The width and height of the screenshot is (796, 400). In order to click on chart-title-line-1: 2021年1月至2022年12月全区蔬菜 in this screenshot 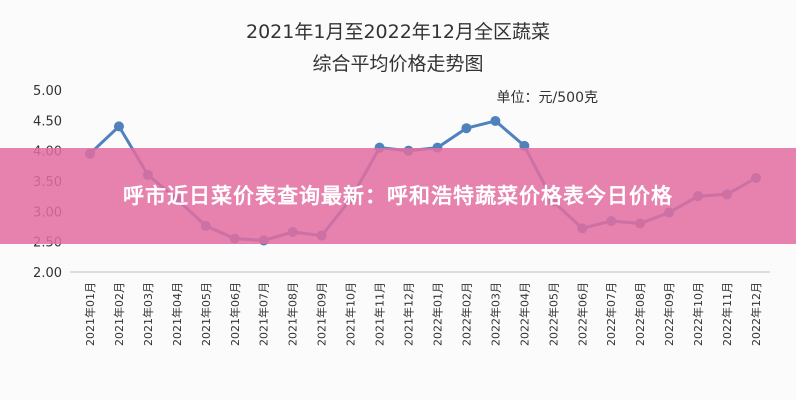, I will do `click(398, 32)`.